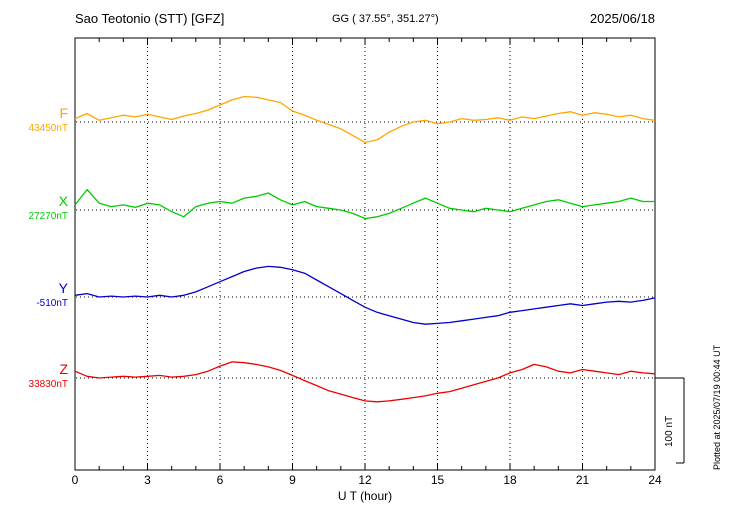 The height and width of the screenshot is (520, 730). What do you see at coordinates (365, 295) in the screenshot?
I see `trace-Y` at bounding box center [365, 295].